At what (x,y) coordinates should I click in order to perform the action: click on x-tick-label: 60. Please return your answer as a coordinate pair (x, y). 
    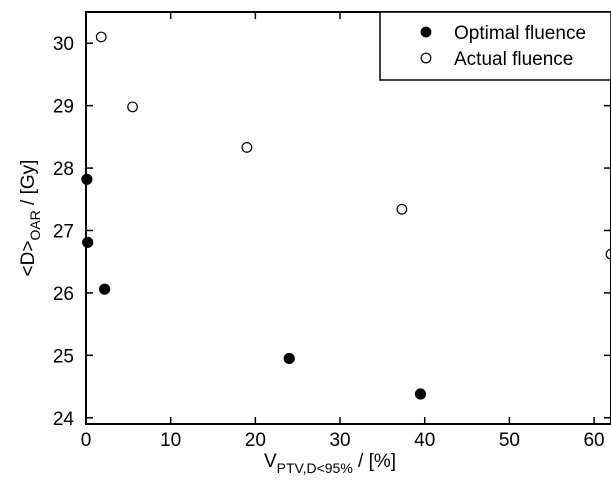
    Looking at the image, I should click on (593, 440).